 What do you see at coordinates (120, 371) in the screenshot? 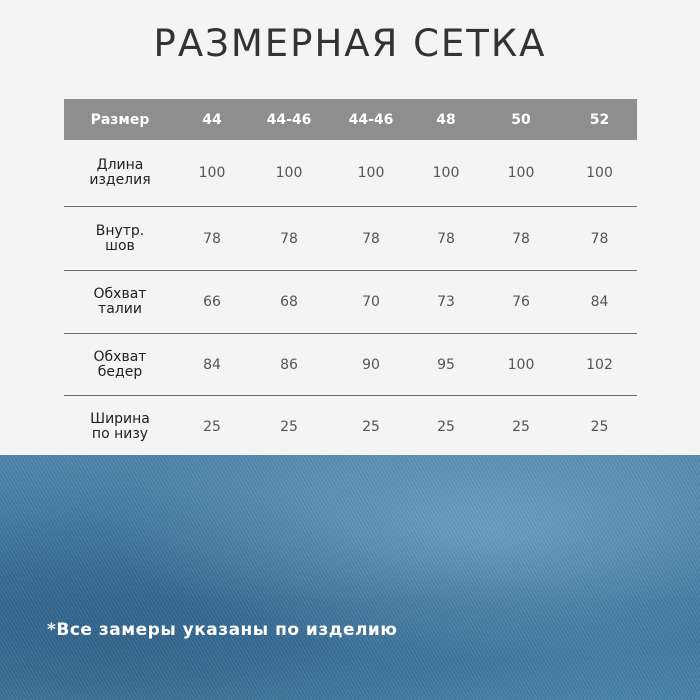
I see `row-label-line: бедер` at bounding box center [120, 371].